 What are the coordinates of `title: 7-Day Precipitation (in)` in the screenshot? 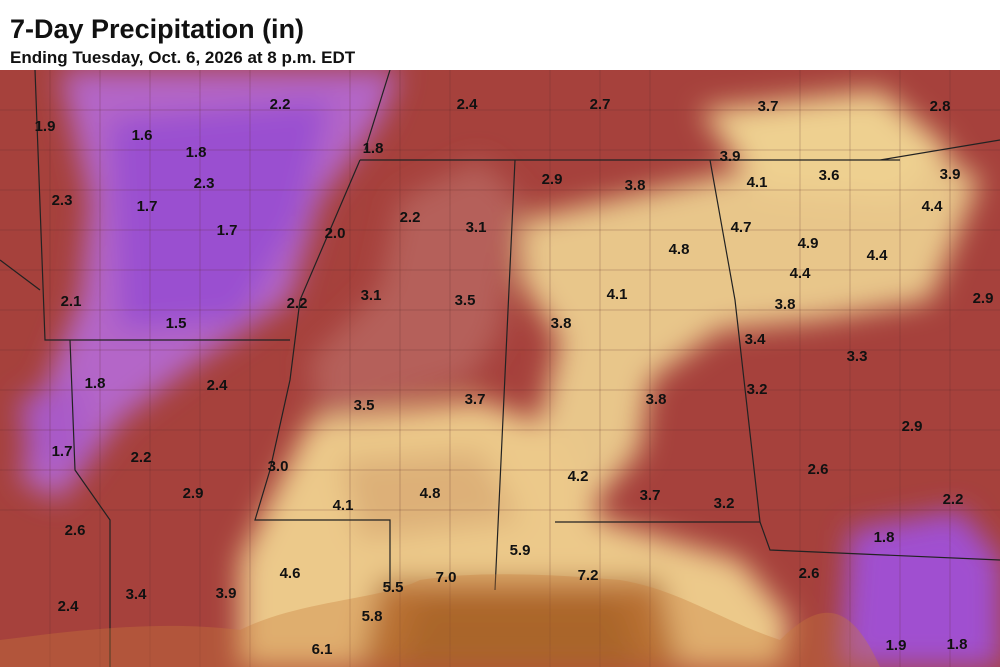 It's located at (157, 29).